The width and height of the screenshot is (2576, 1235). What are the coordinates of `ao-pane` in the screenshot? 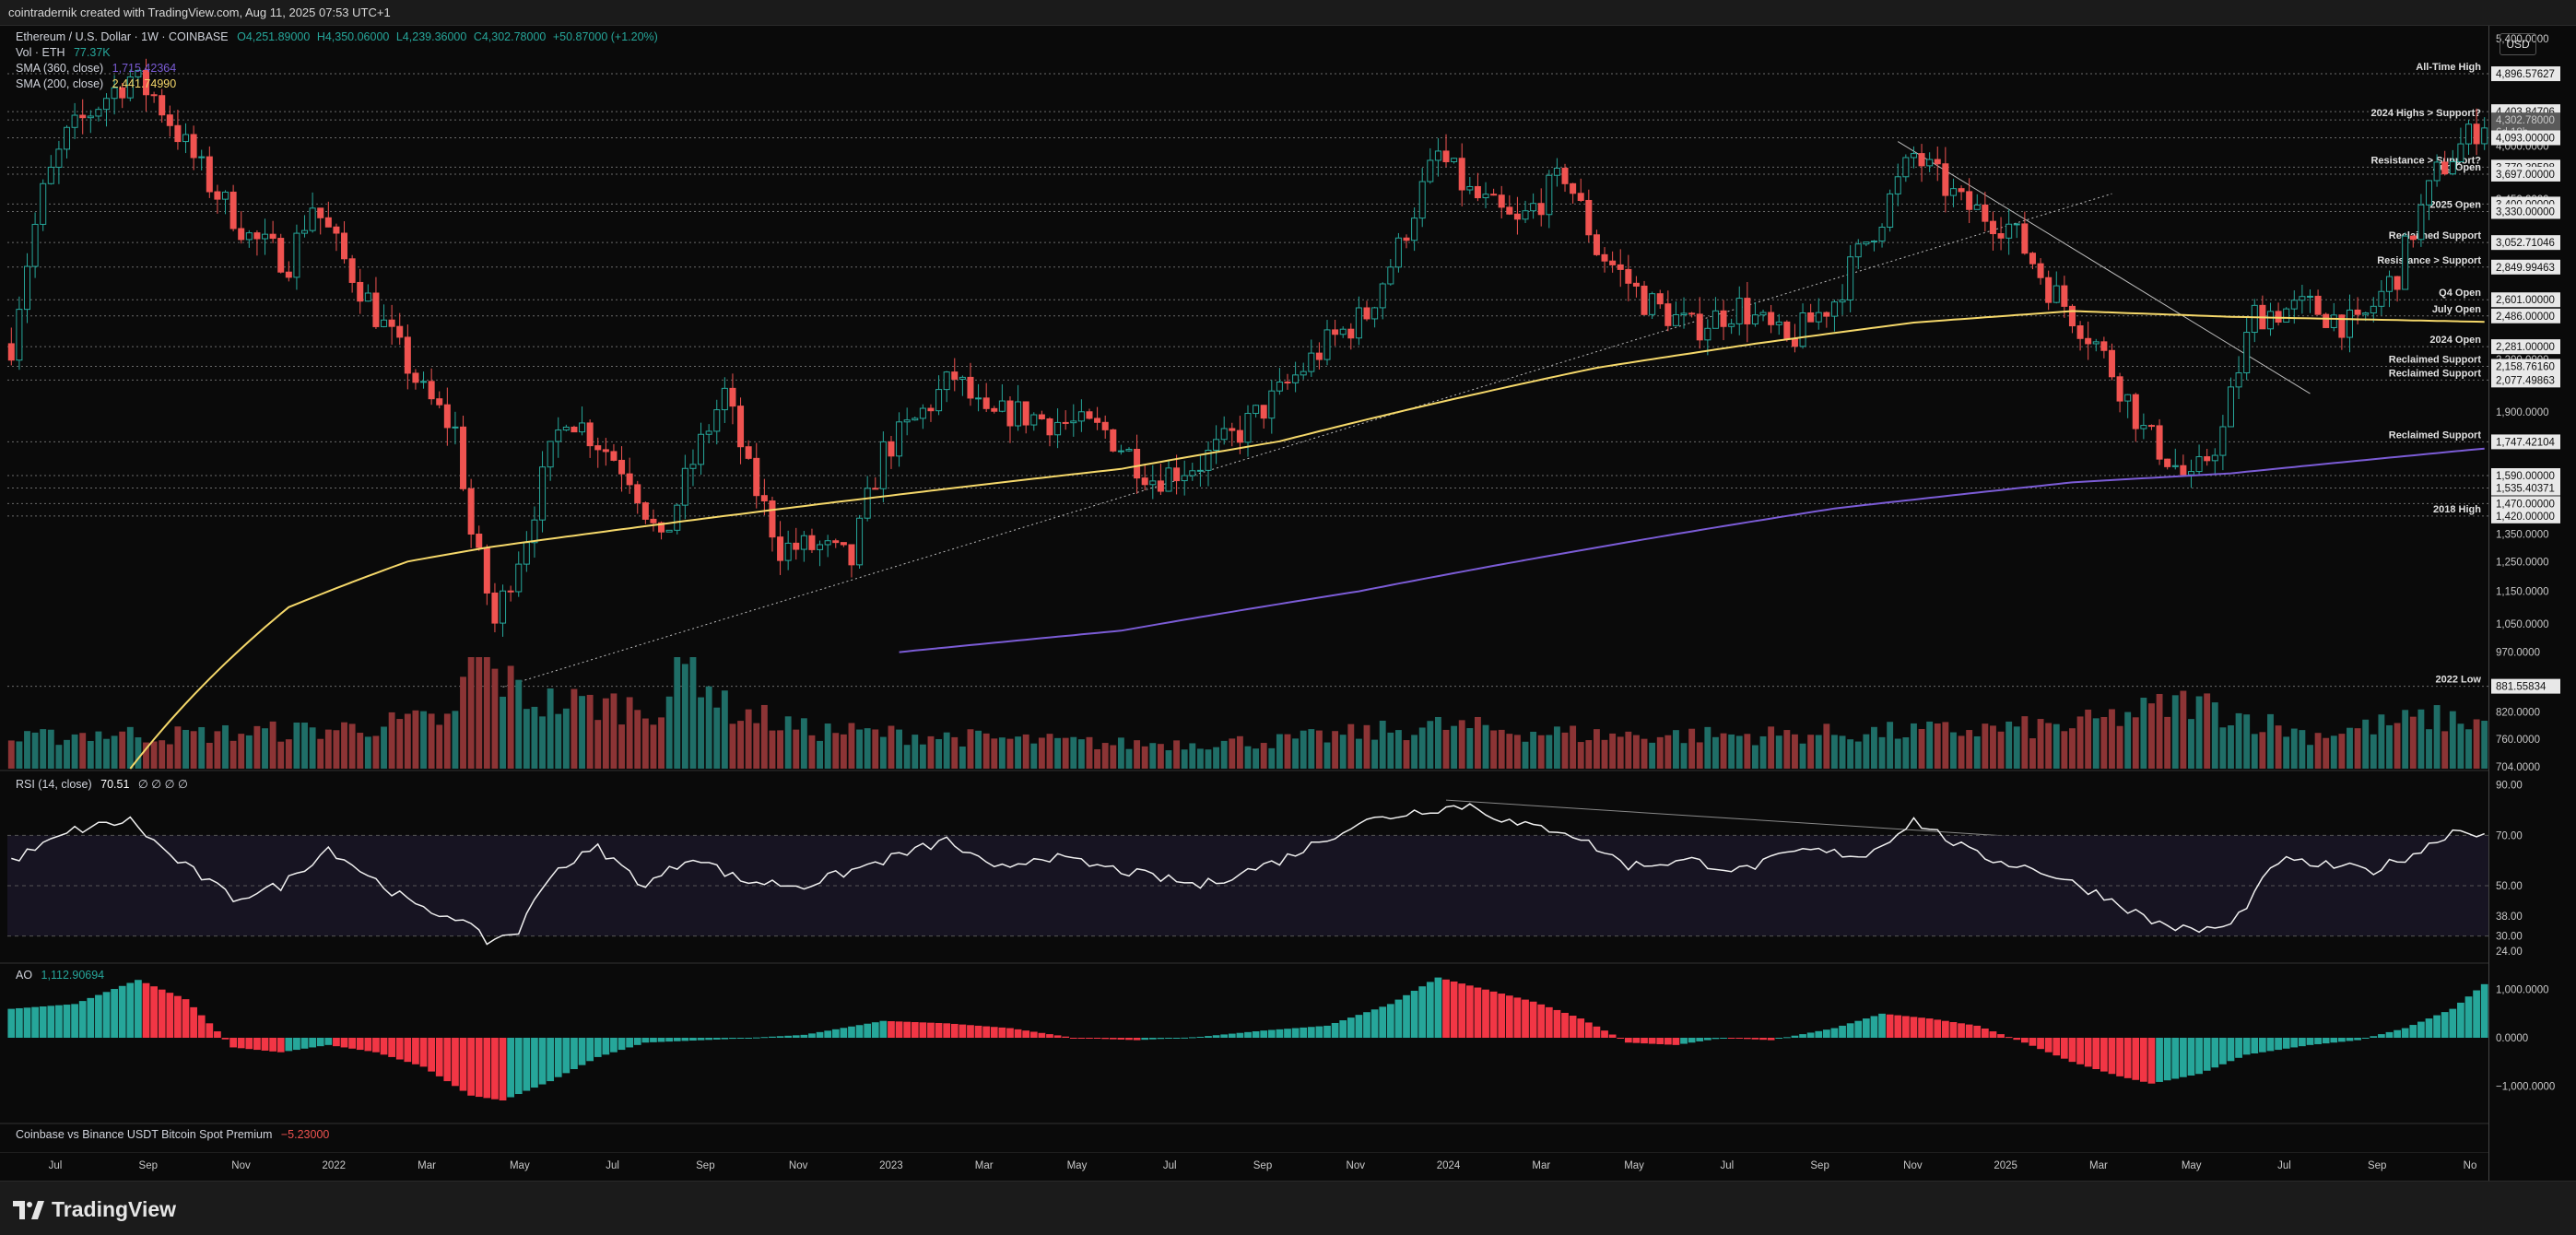 It's located at (1248, 1038).